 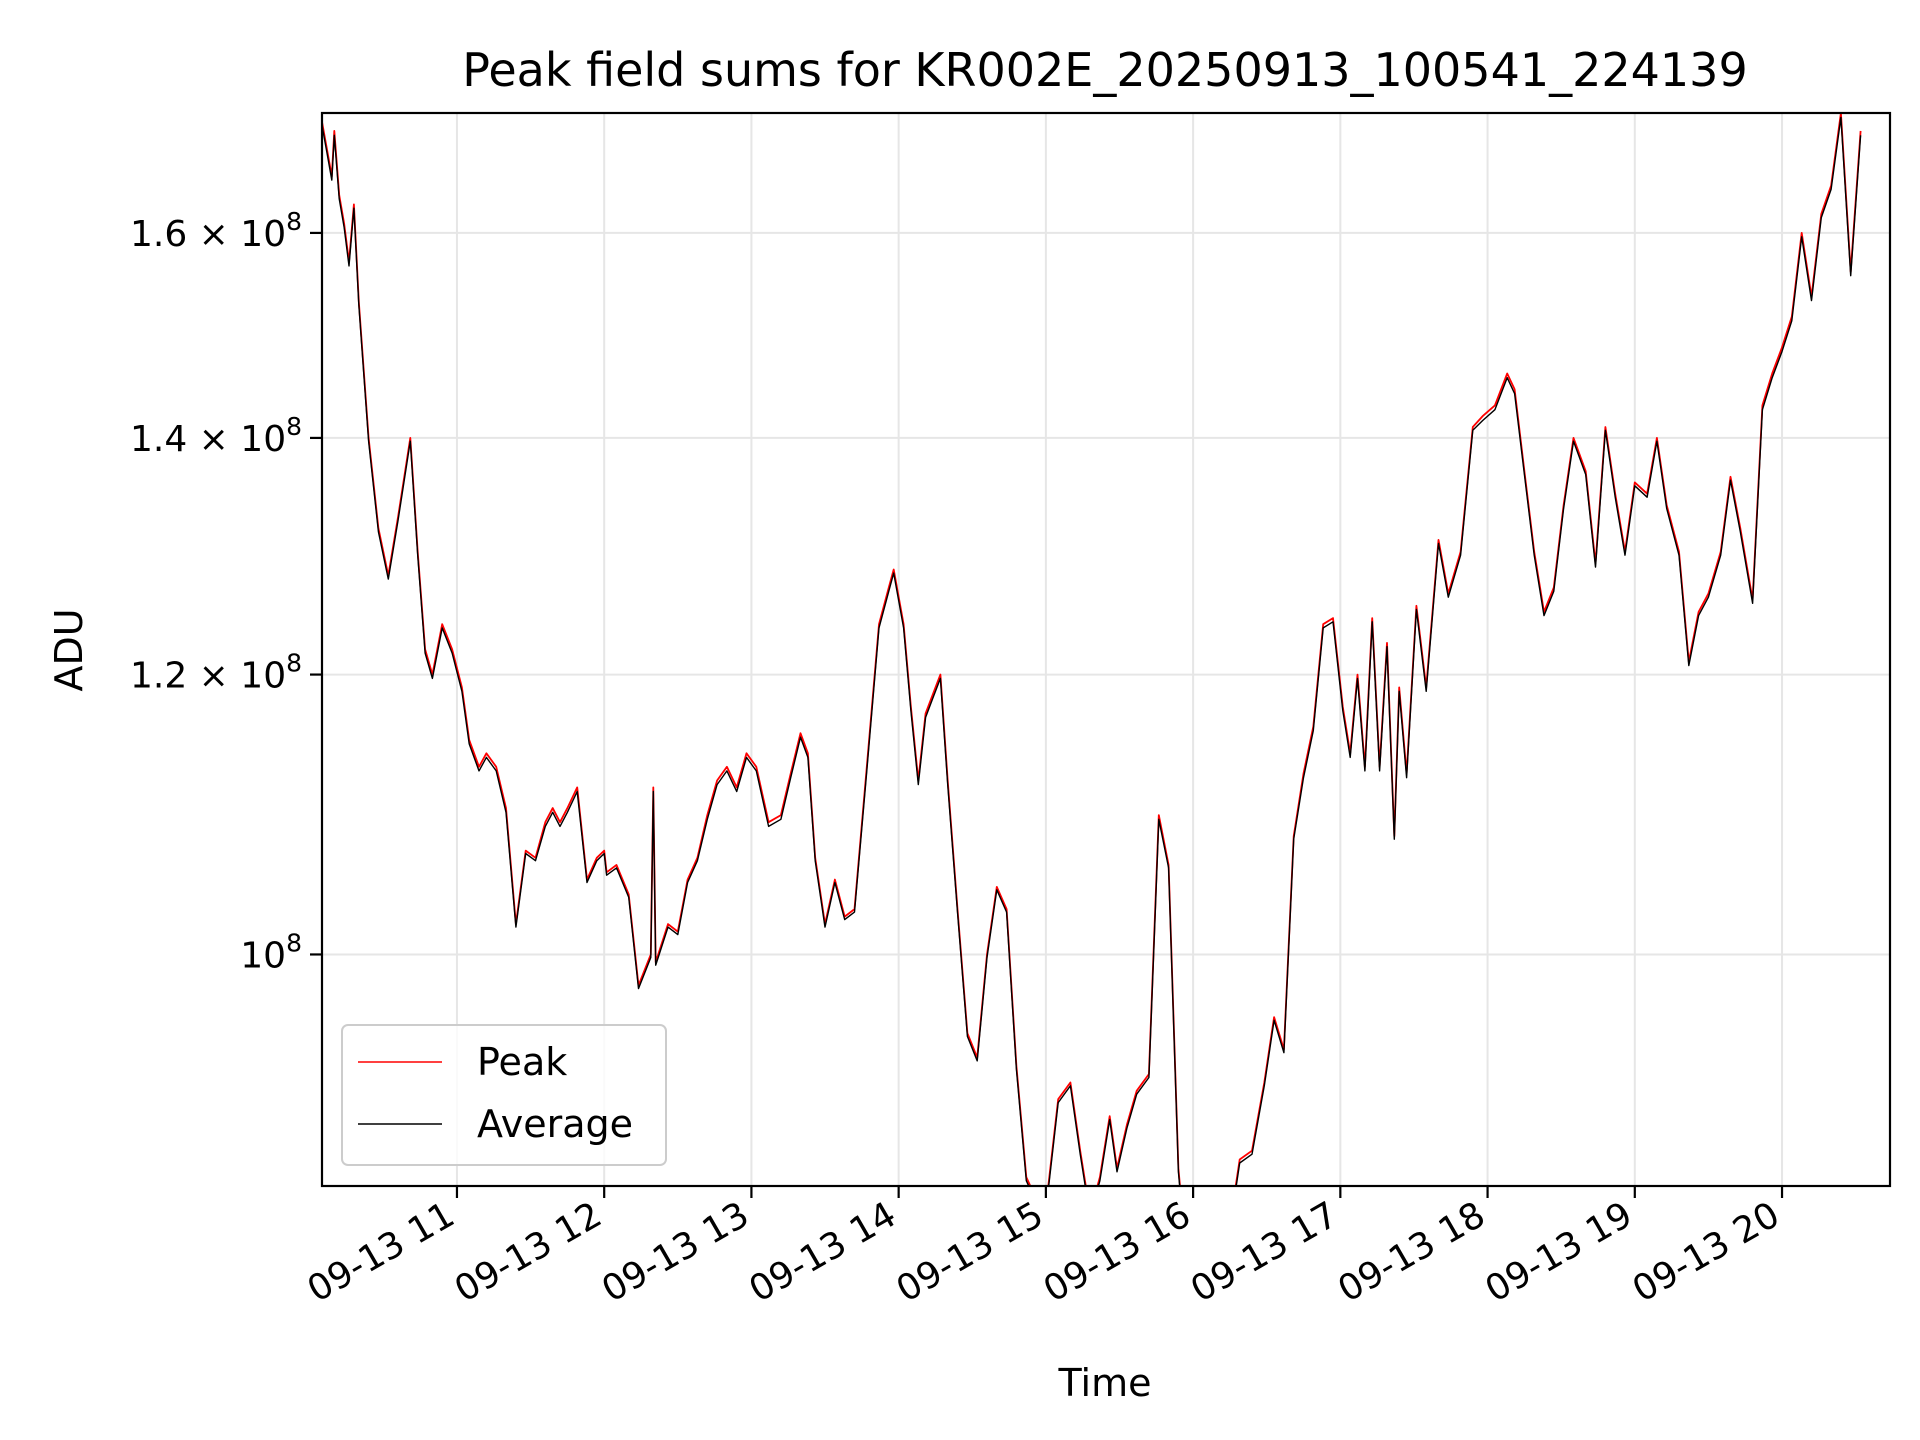 I want to click on y-tick-label: 1.6 × 10⁸, so click(x=216, y=231).